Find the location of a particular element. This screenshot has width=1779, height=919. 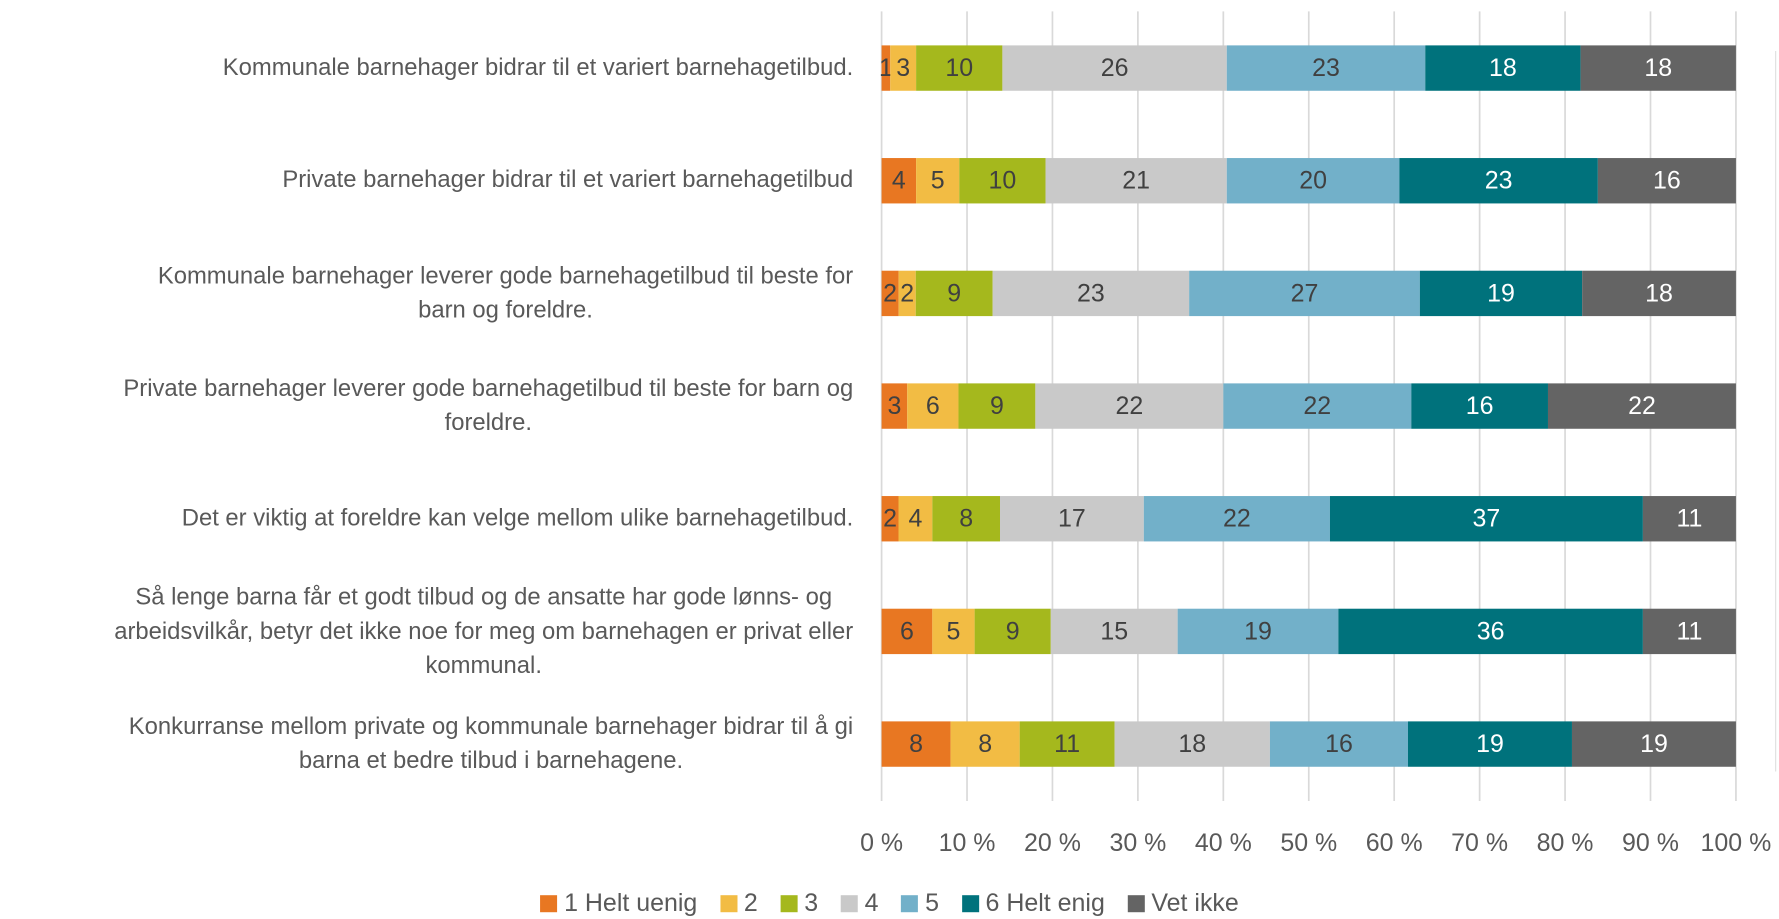

data-label: 37 is located at coordinates (1487, 519).